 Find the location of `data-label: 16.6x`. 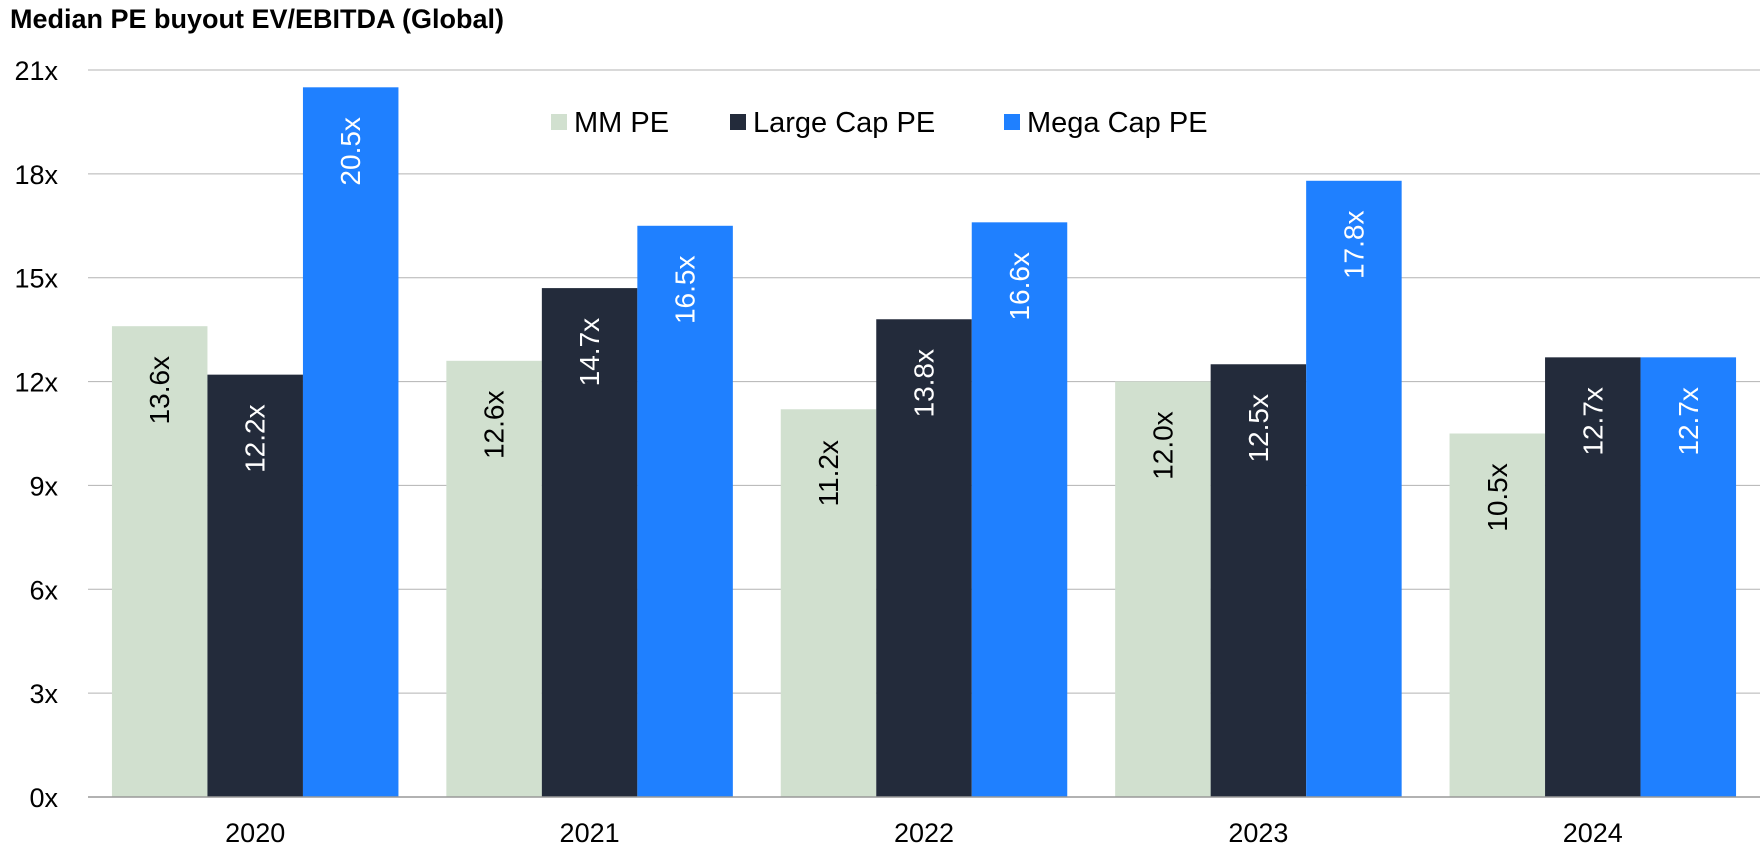

data-label: 16.6x is located at coordinates (1019, 286).